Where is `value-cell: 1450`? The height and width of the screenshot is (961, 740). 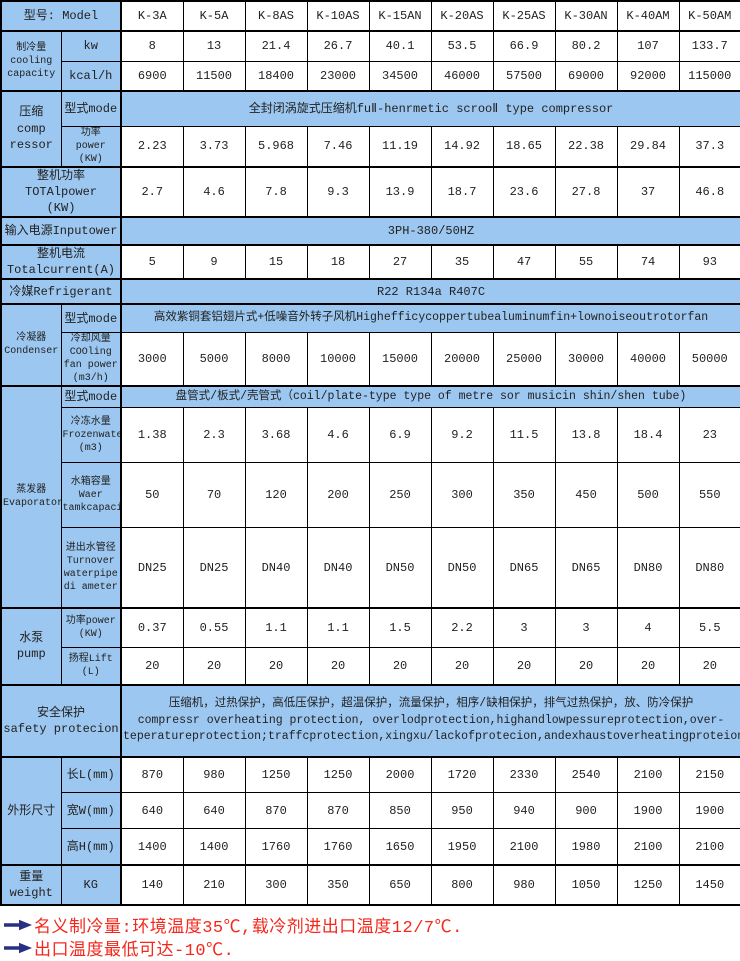 value-cell: 1450 is located at coordinates (709, 884).